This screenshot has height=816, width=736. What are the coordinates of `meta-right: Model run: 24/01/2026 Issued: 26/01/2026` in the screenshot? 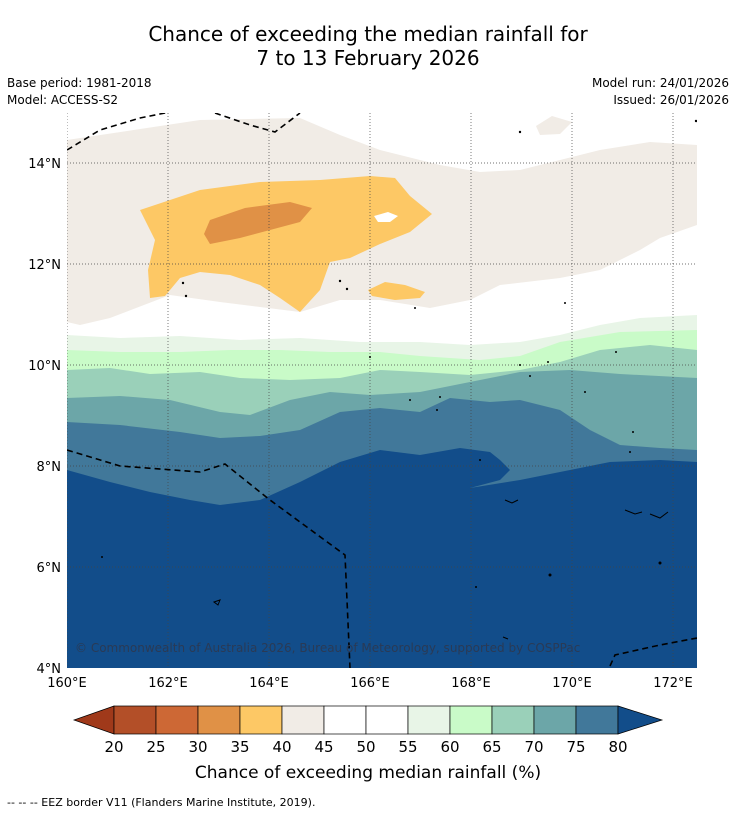 It's located at (660, 92).